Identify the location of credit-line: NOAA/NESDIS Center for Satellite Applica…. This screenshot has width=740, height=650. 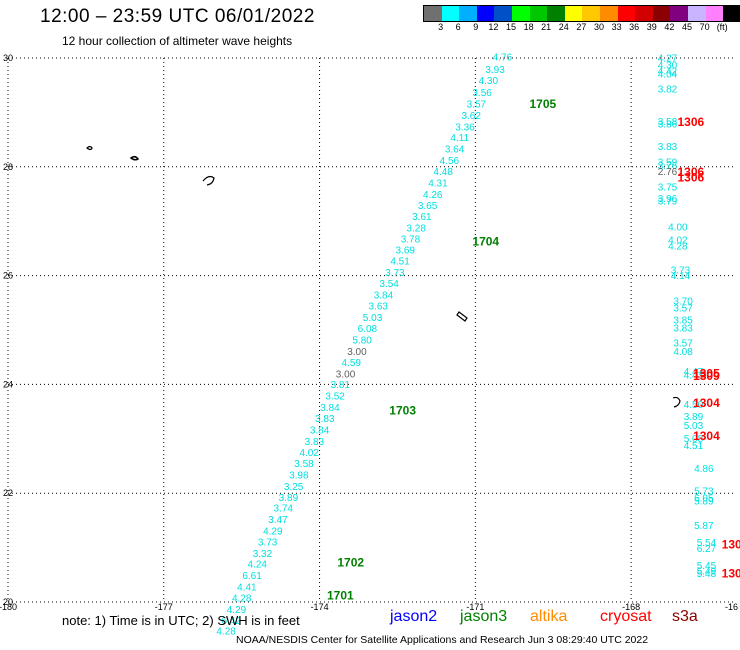
(442, 640).